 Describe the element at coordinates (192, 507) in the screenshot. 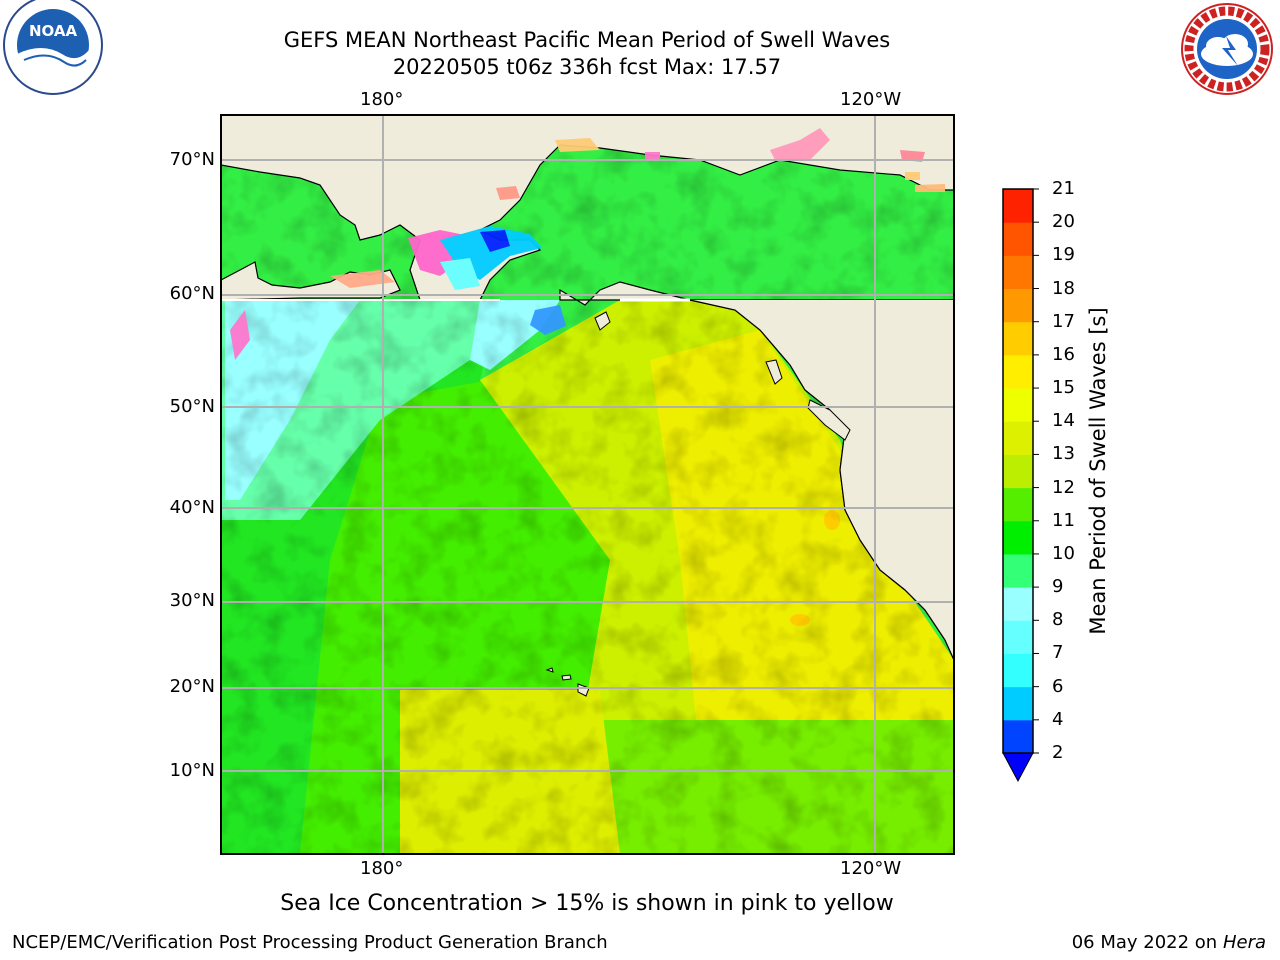

I see `lat-label-40n: 40°N` at that location.